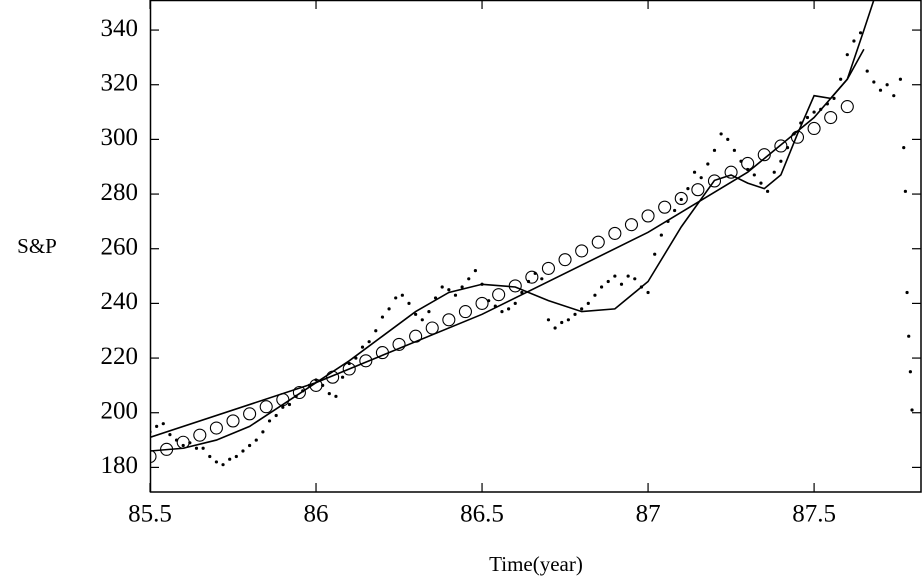  Describe the element at coordinates (120, 137) in the screenshot. I see `y-tick-label: 300` at that location.